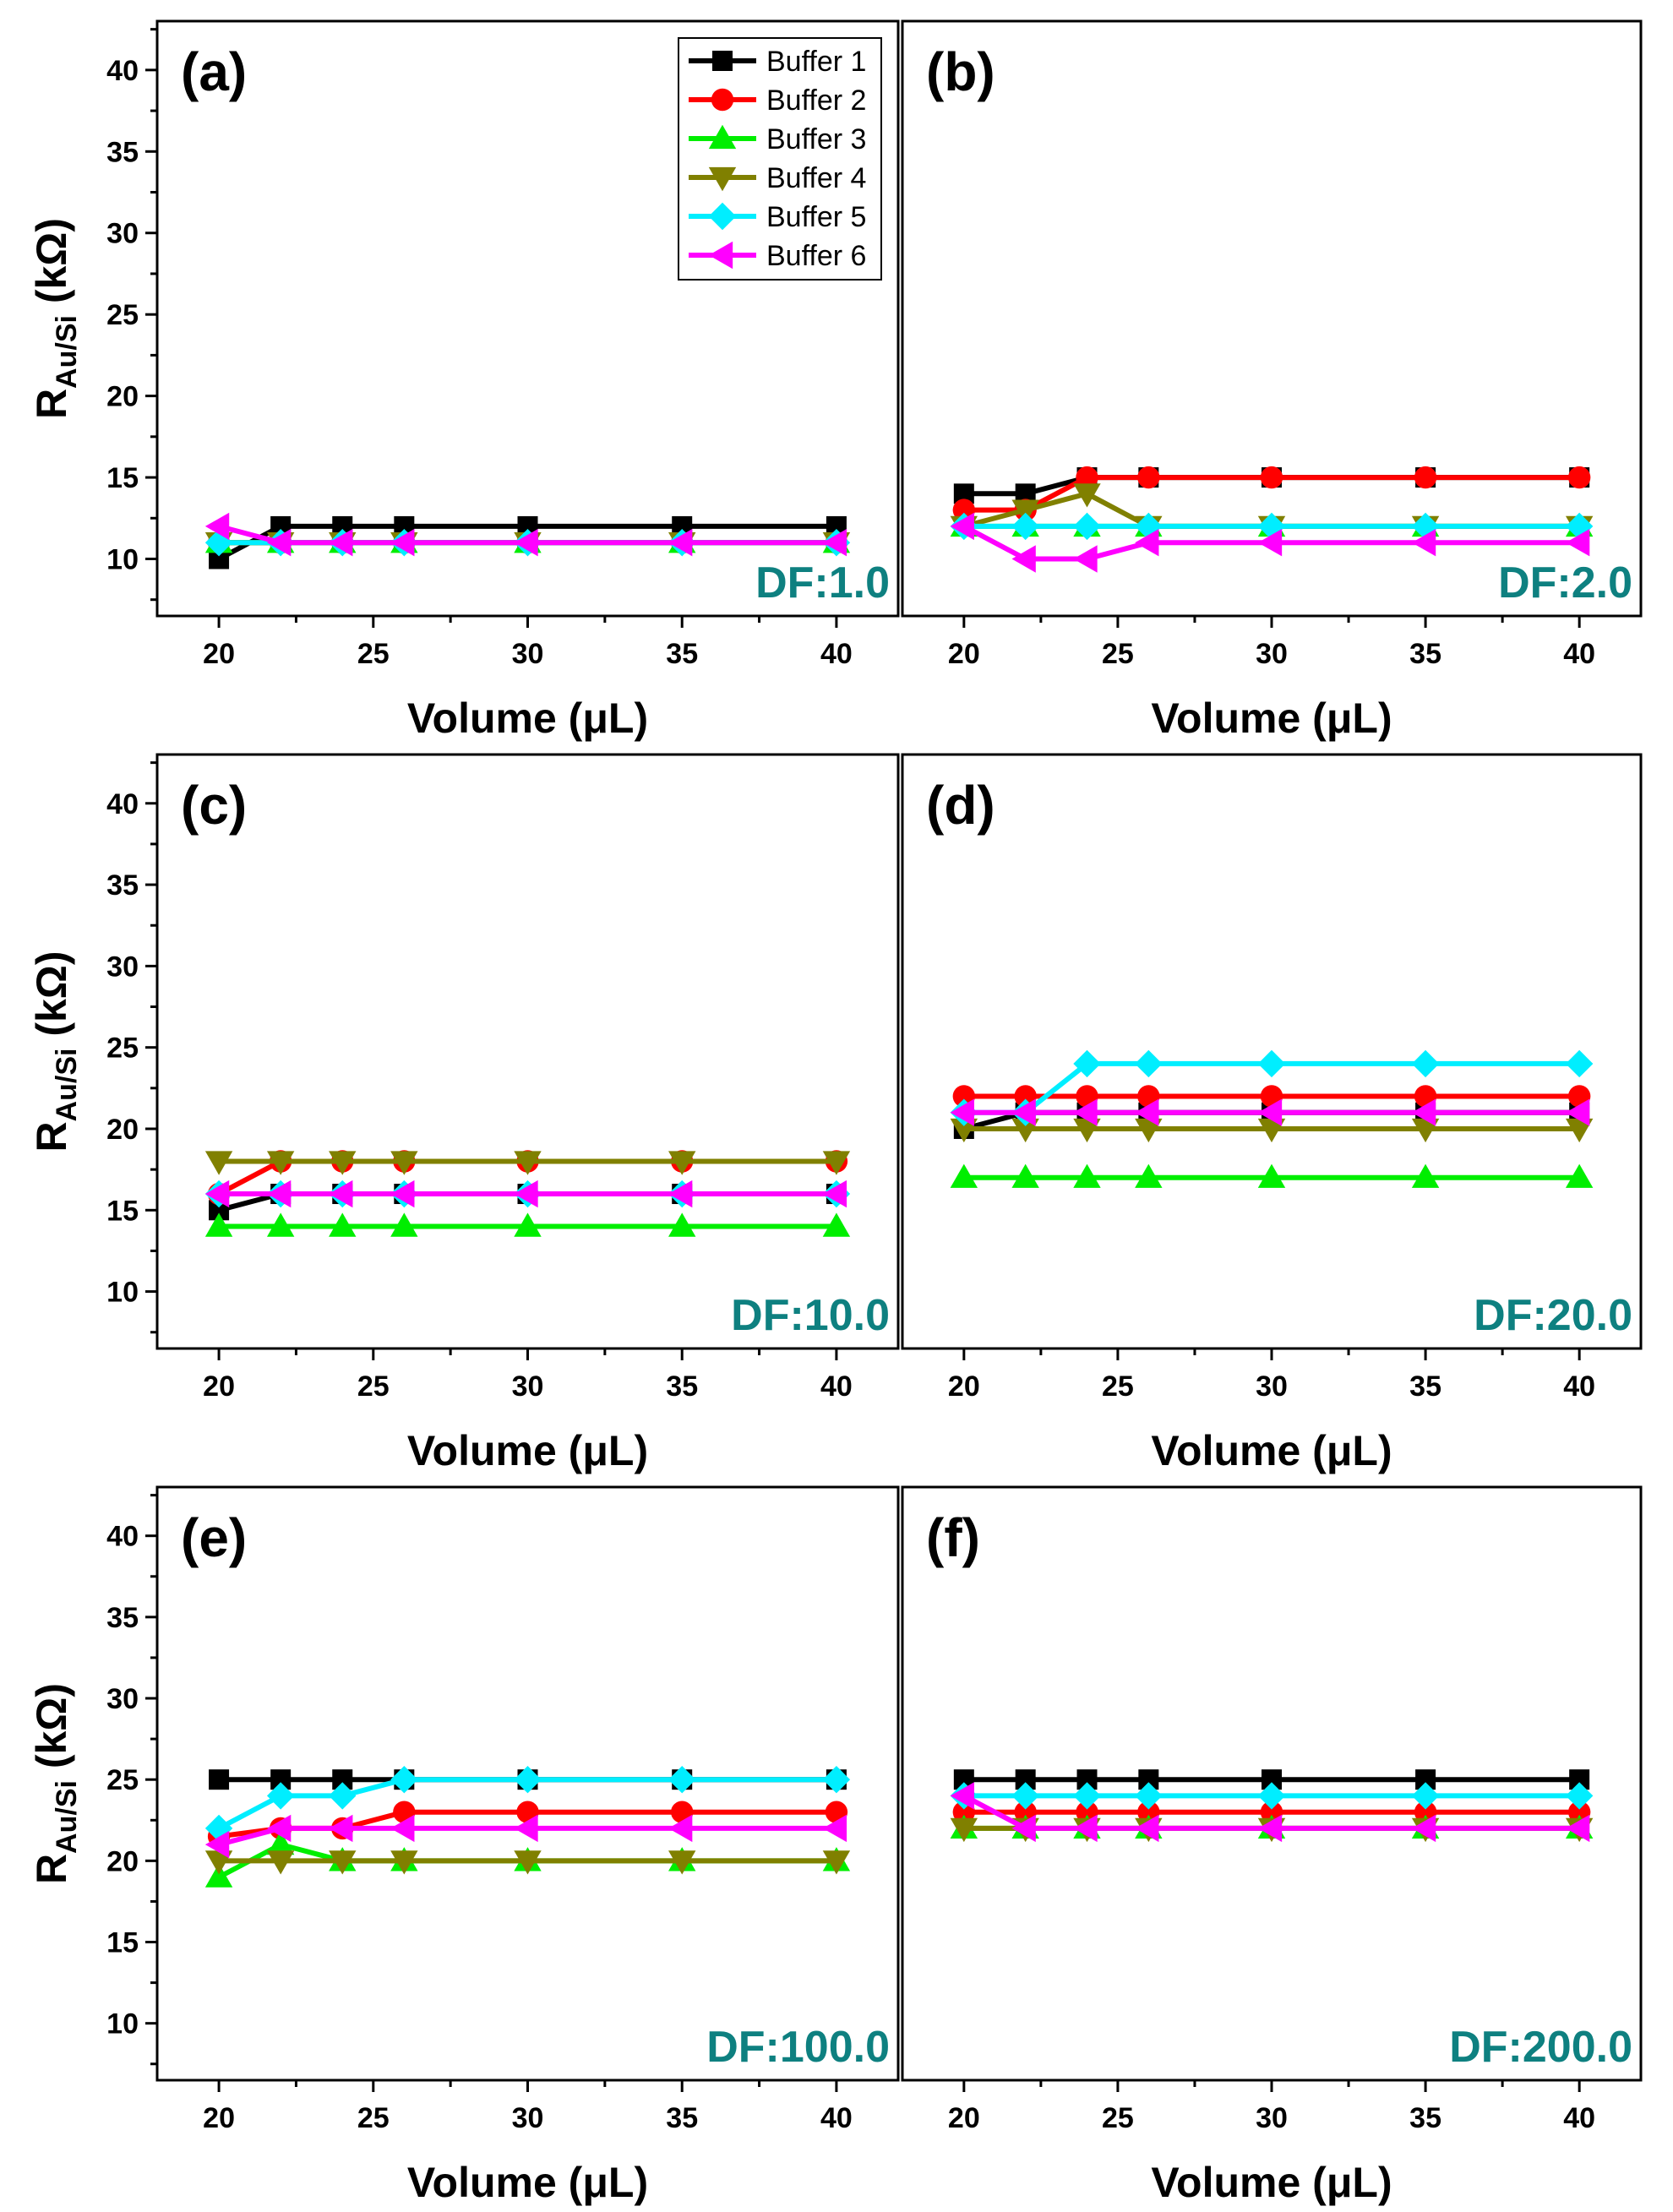  Describe the element at coordinates (122, 234) in the screenshot. I see `y-tick-label: 30` at that location.